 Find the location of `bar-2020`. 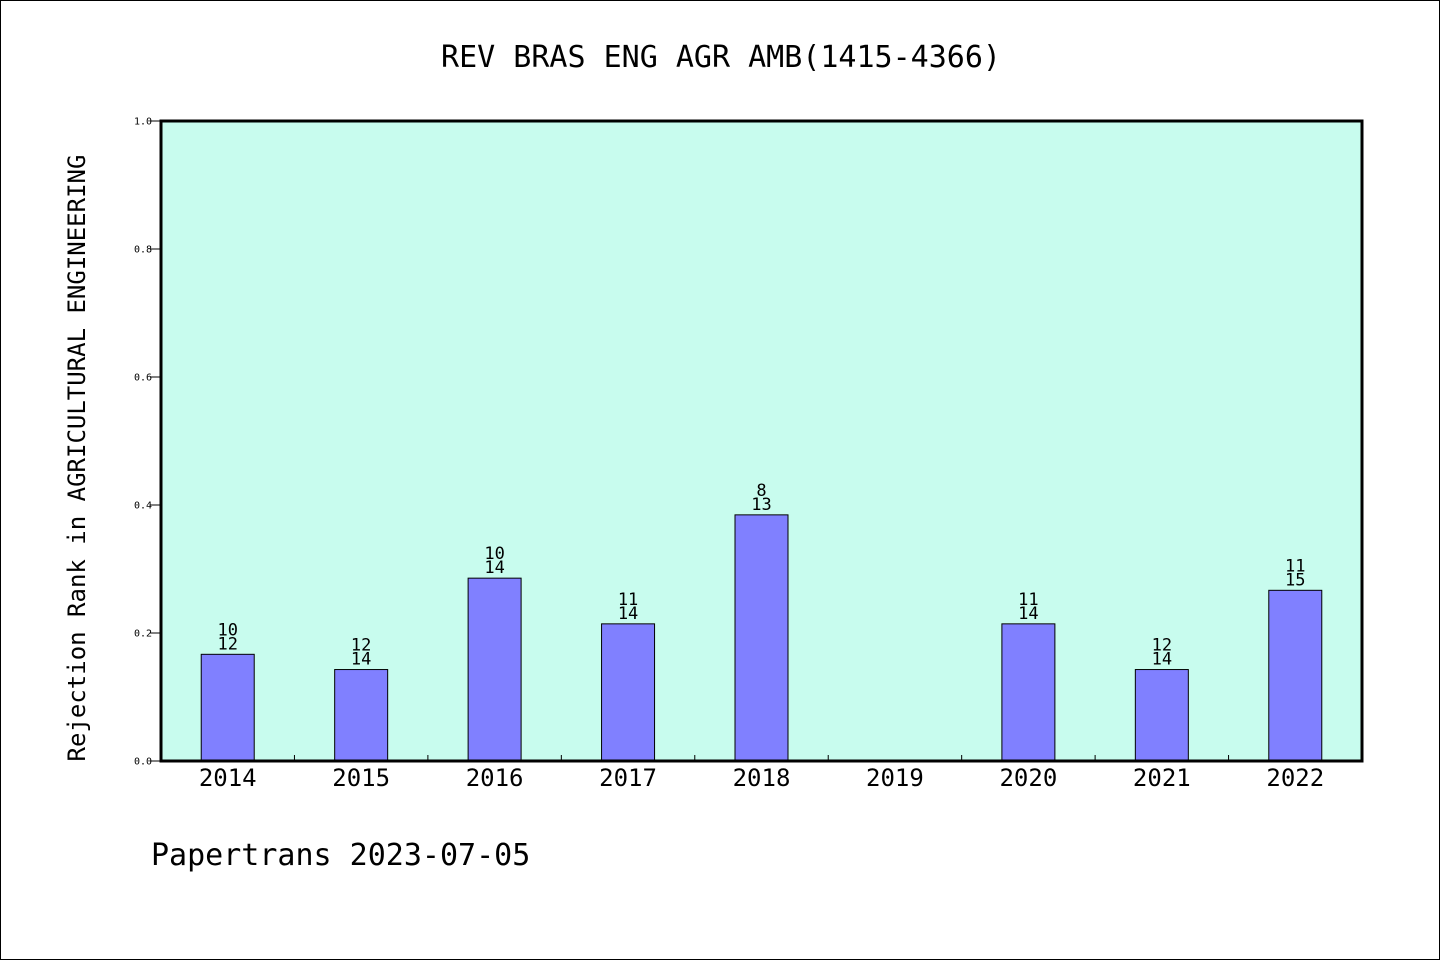

bar-2020 is located at coordinates (1028, 692).